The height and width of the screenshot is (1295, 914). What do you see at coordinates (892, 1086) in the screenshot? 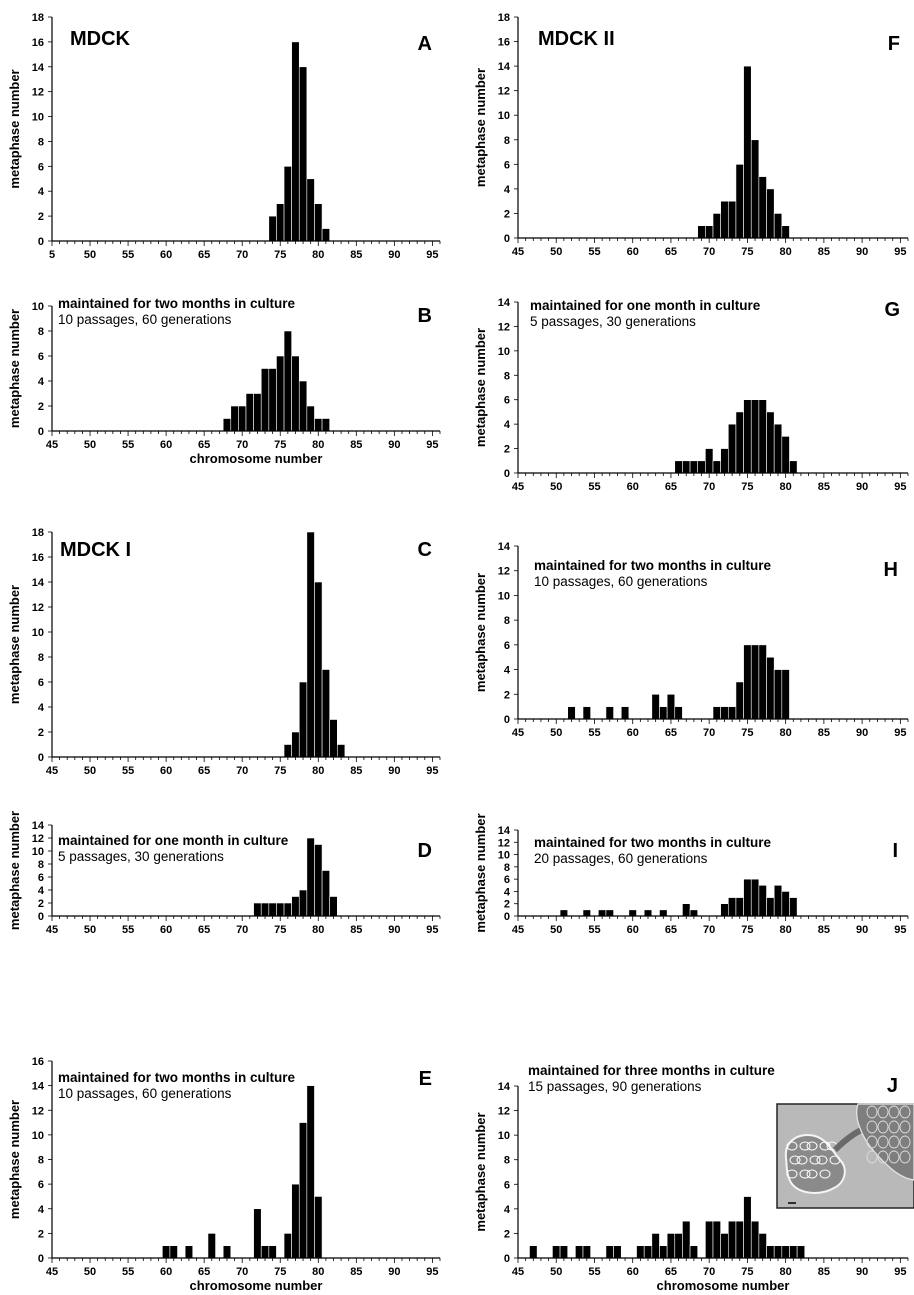
I see `panel-letter: J` at bounding box center [892, 1086].